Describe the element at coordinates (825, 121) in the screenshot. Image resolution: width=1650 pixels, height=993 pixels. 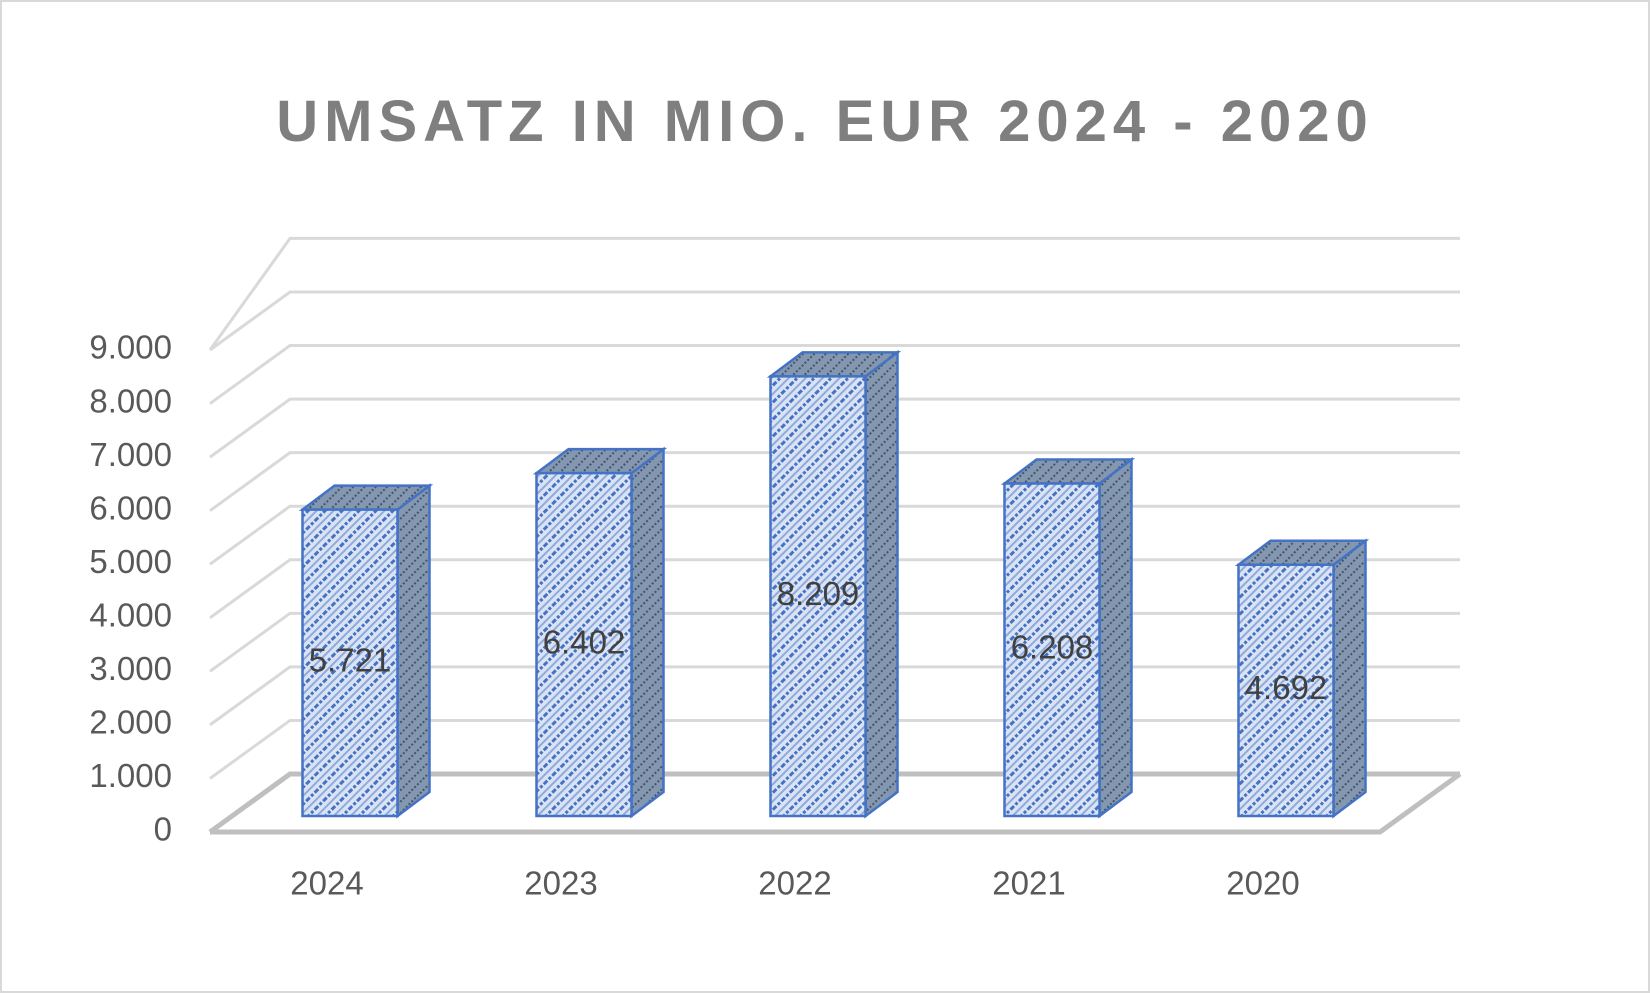
I see `chart-title: UMSATZ IN MIO. EUR 2024 - 2020` at that location.